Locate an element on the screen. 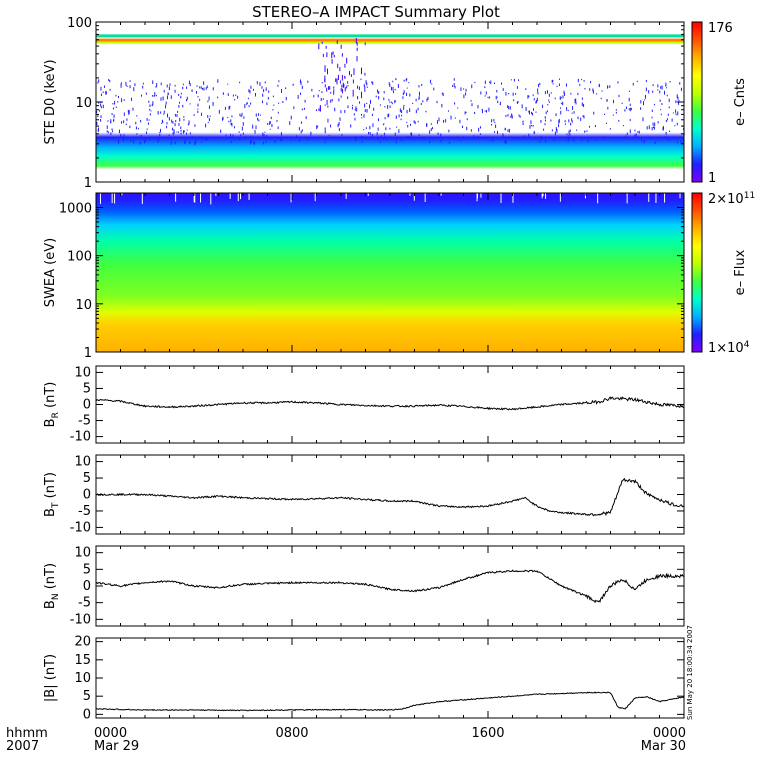  y-axis-label: BR (nT) is located at coordinates (52, 405).